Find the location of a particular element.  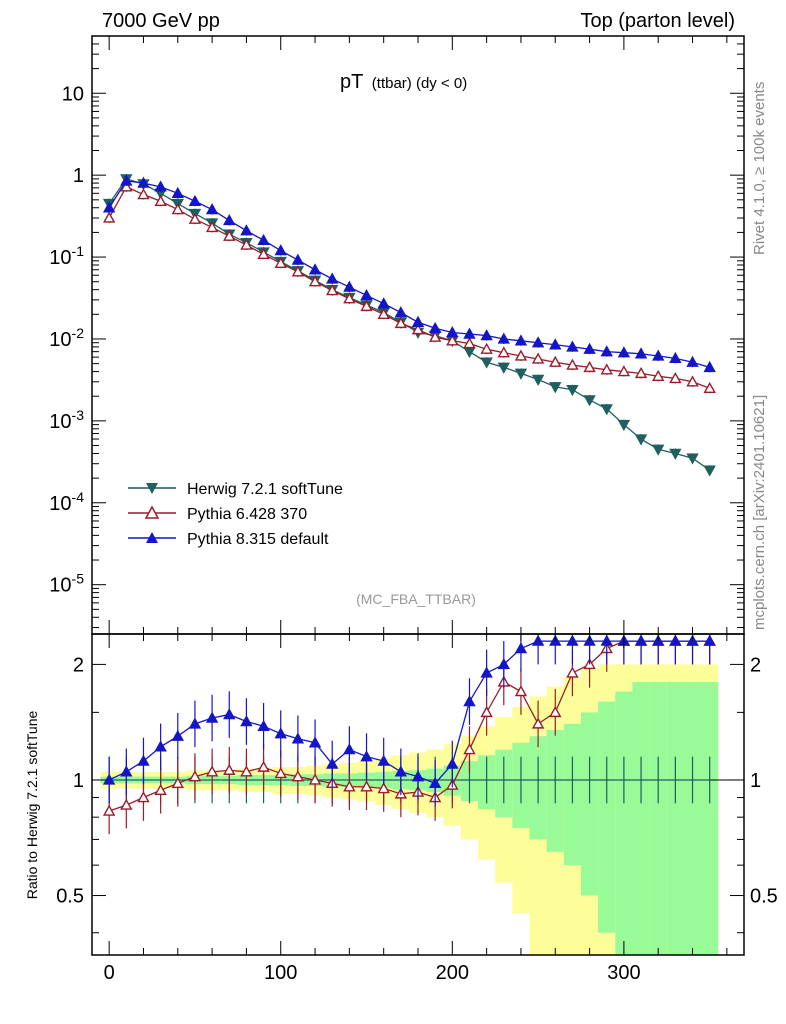

legend-label-pythia6: Pythia 6.428 370 is located at coordinates (247, 514).